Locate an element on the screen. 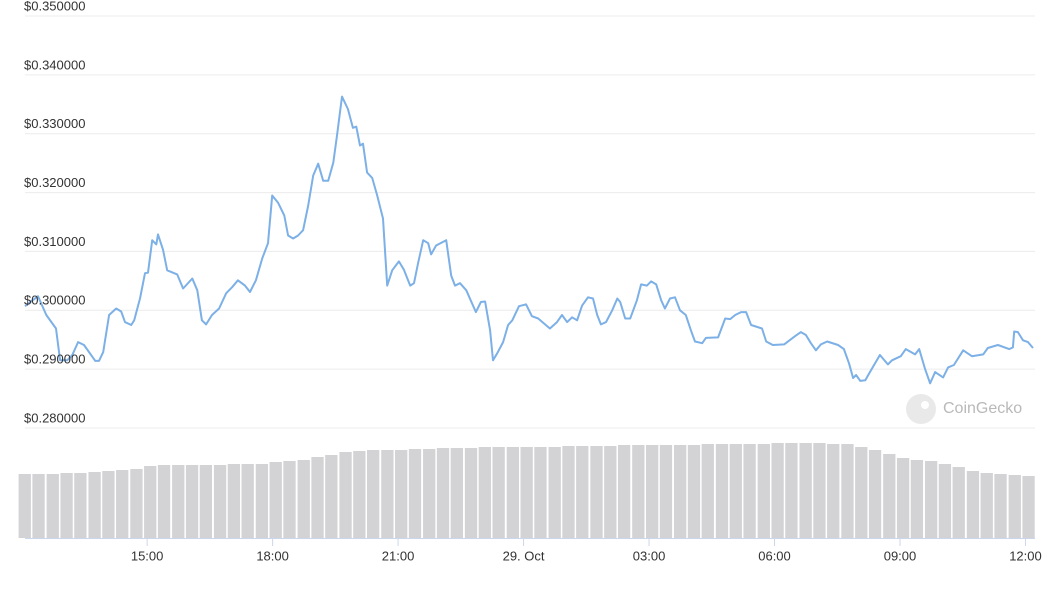  x-tick-label: 15:00 is located at coordinates (147, 555).